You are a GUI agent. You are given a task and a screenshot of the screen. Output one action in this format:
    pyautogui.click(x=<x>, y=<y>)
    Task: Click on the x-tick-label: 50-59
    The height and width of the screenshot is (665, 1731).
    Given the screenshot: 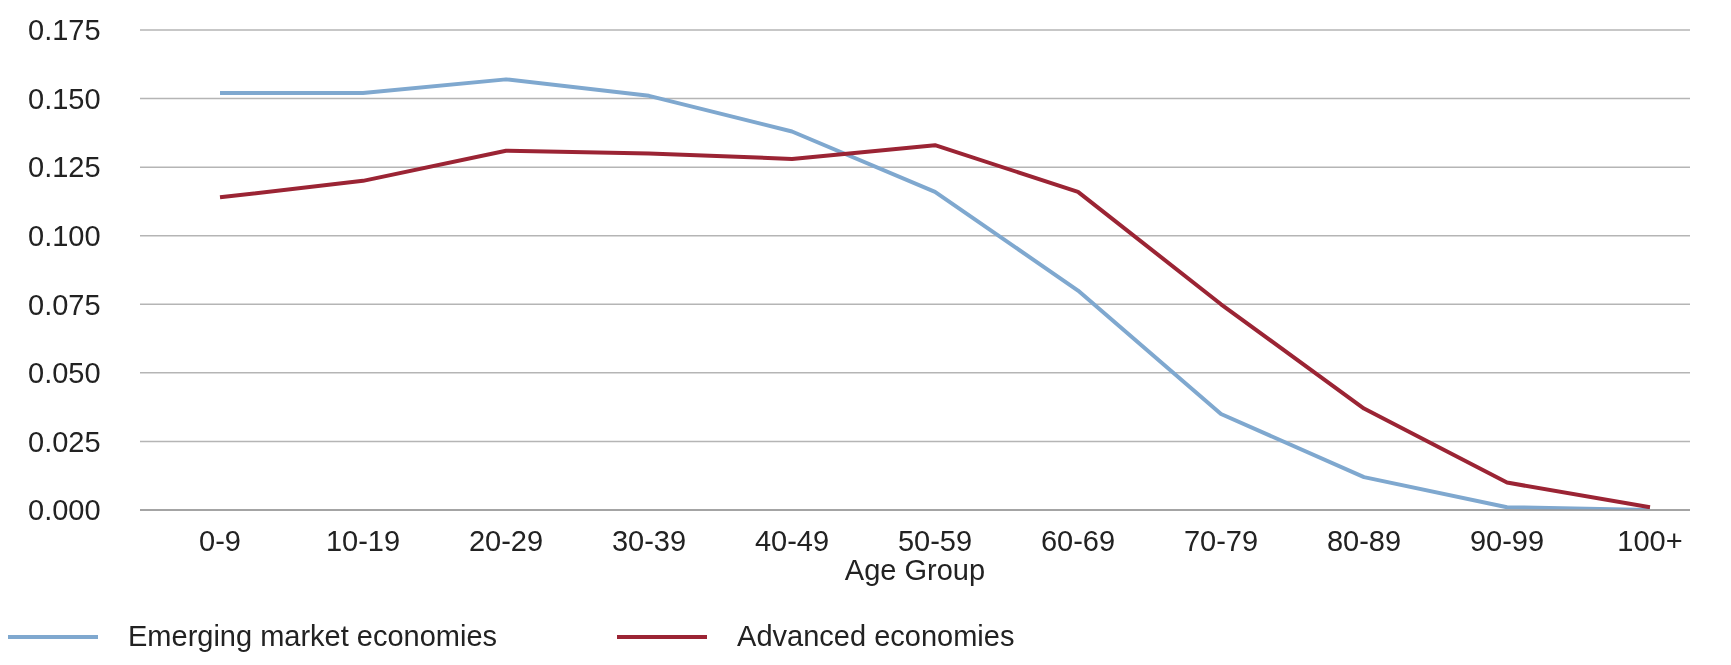 What is the action you would take?
    pyautogui.click(x=935, y=540)
    